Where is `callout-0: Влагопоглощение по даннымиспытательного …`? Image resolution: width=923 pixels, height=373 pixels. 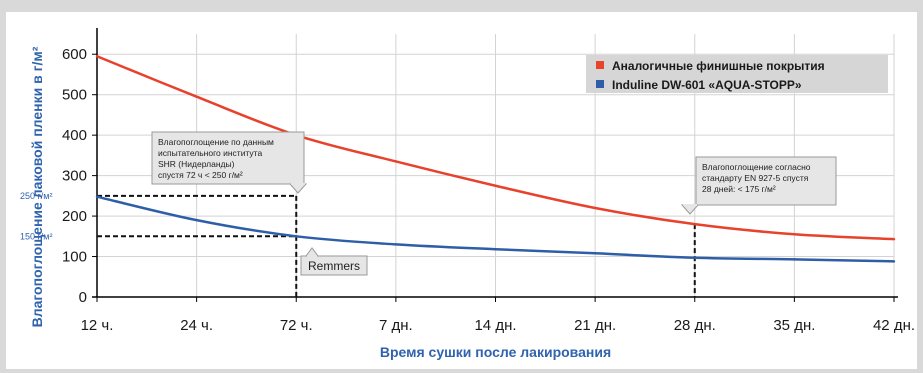
callout-0: Влагопоглощение по даннымиспытательного … is located at coordinates (229, 162).